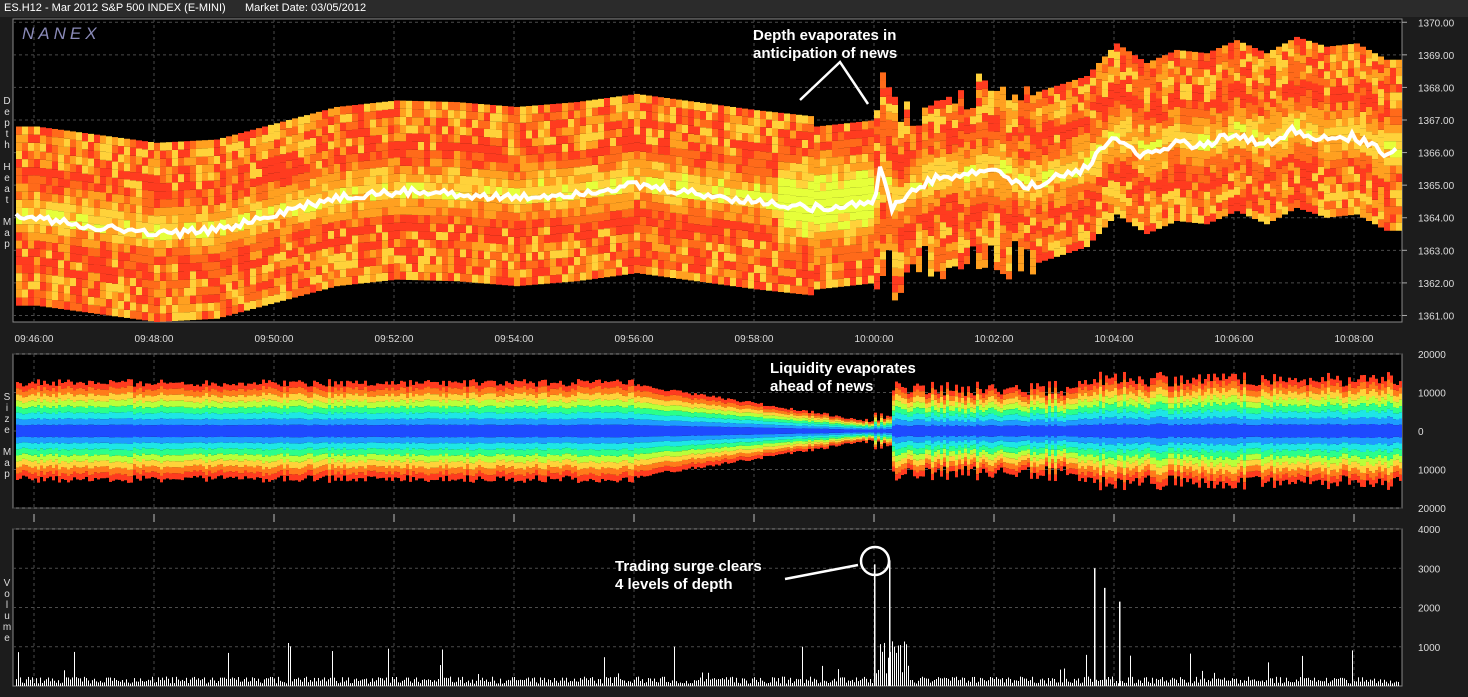 The width and height of the screenshot is (1468, 697). Describe the element at coordinates (7, 145) in the screenshot. I see `label-letter: h` at that location.